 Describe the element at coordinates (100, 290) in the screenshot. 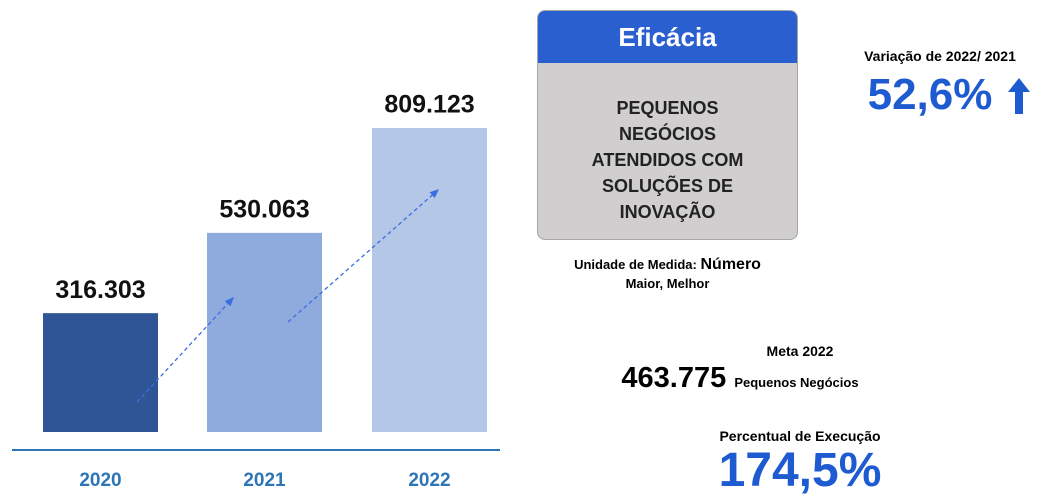

I see `value-label: 316.303` at that location.